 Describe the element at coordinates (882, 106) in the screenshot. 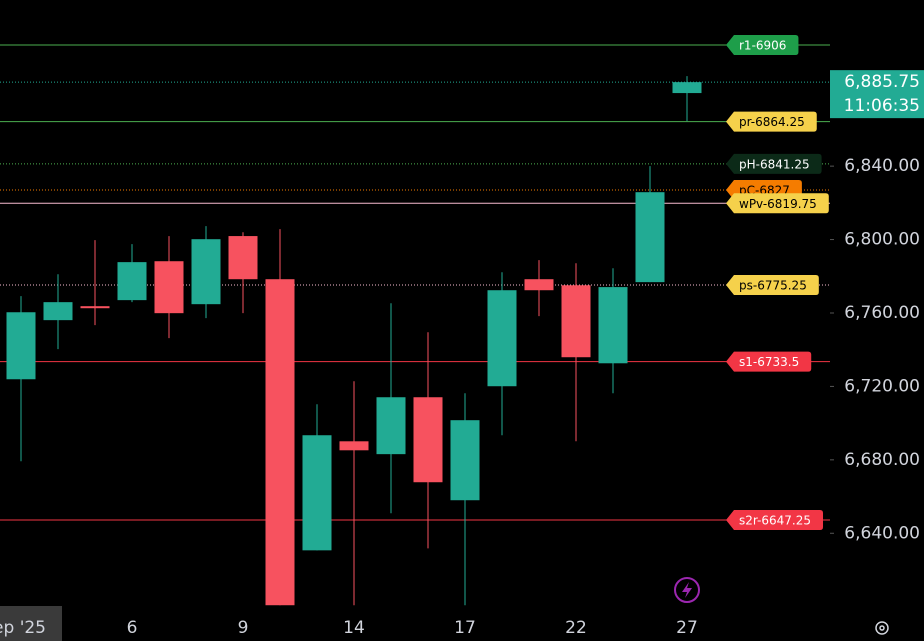

I see `countdown-label: 11:06:35` at that location.